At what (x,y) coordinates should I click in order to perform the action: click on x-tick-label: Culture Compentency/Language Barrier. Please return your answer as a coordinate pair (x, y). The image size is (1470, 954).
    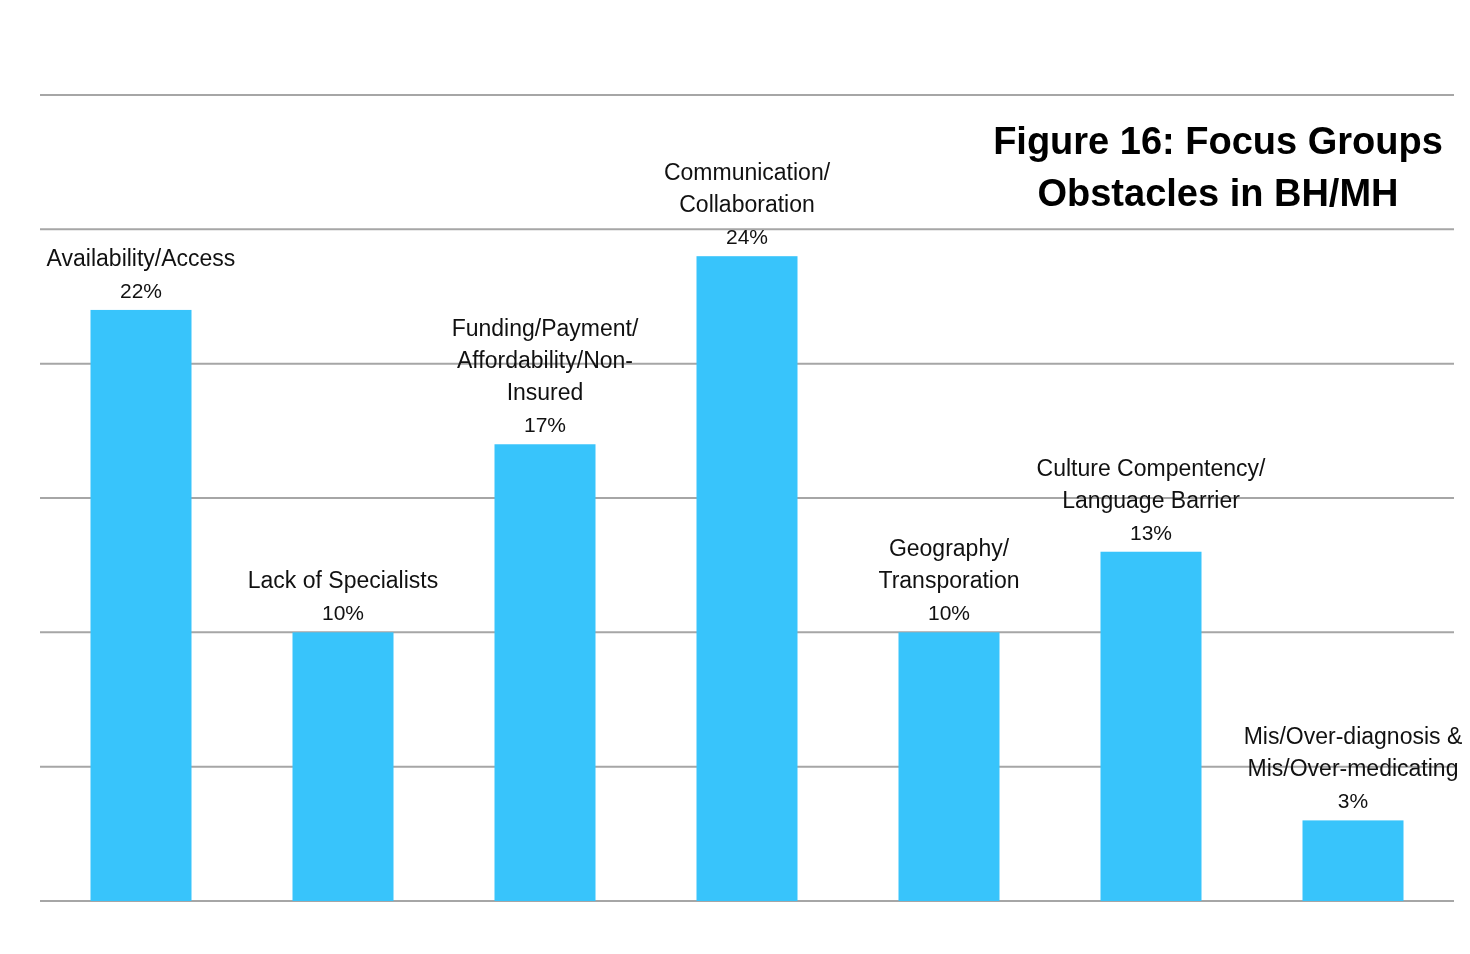
    Looking at the image, I should click on (1151, 483).